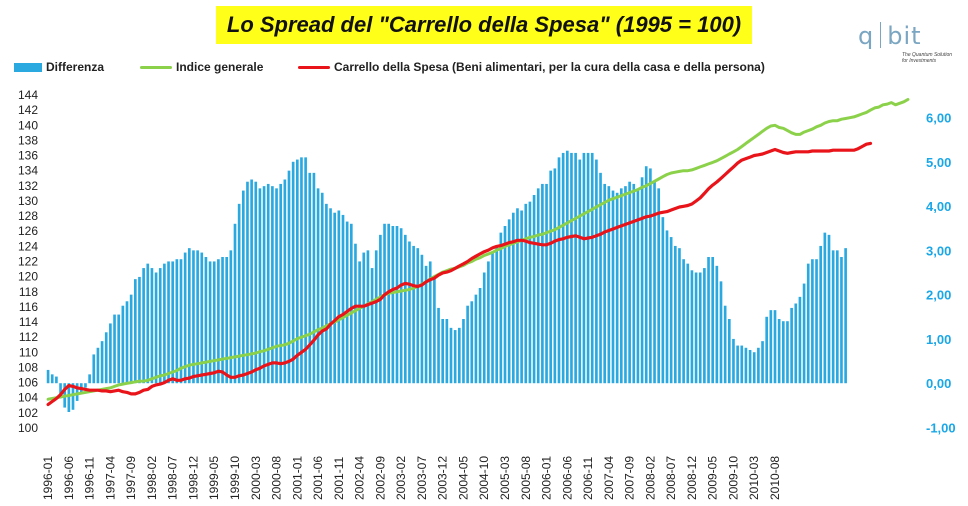 This screenshot has height=506, width=968. I want to click on y-right-tick-label: 5,00, so click(938, 162).